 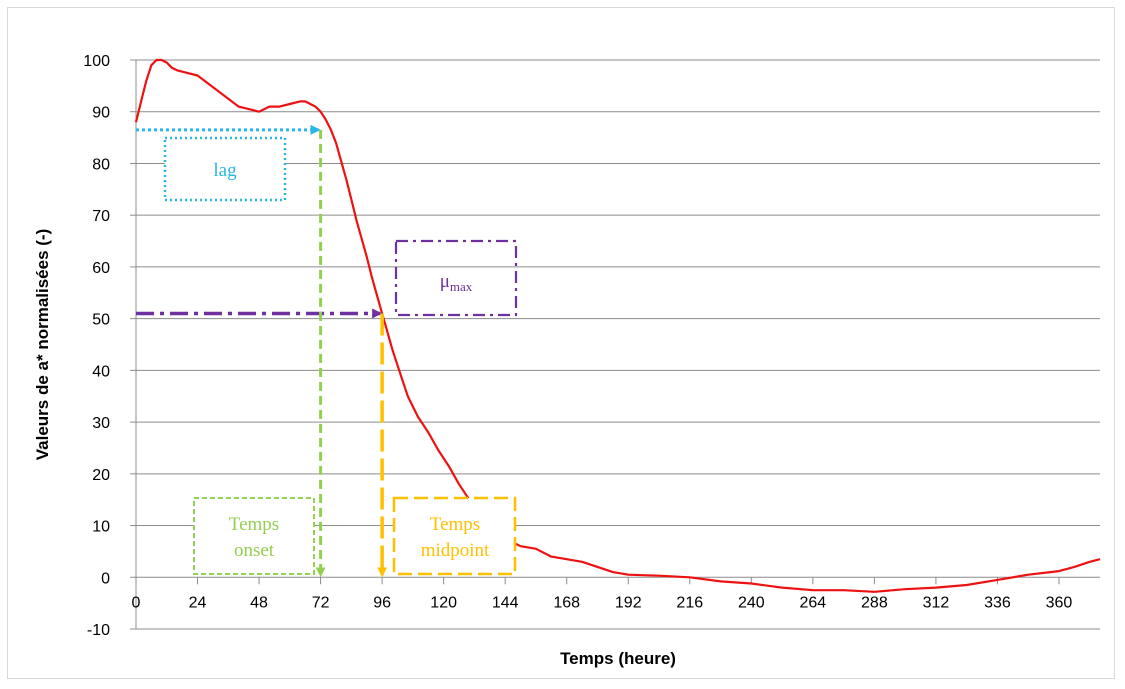 I want to click on x-tick-label: 264, so click(x=812, y=602).